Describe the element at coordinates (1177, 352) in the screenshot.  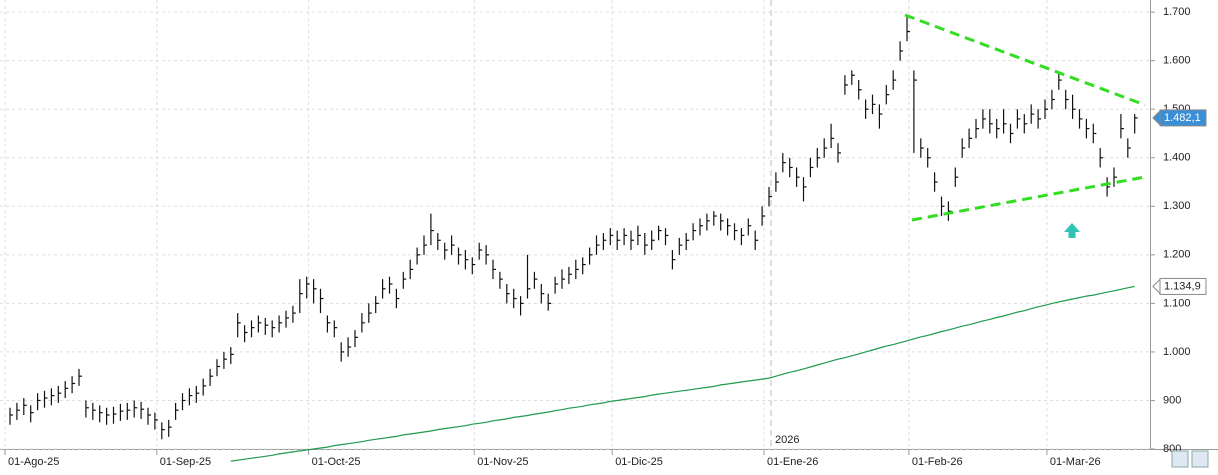
I see `y-tick-label: 1.000` at that location.